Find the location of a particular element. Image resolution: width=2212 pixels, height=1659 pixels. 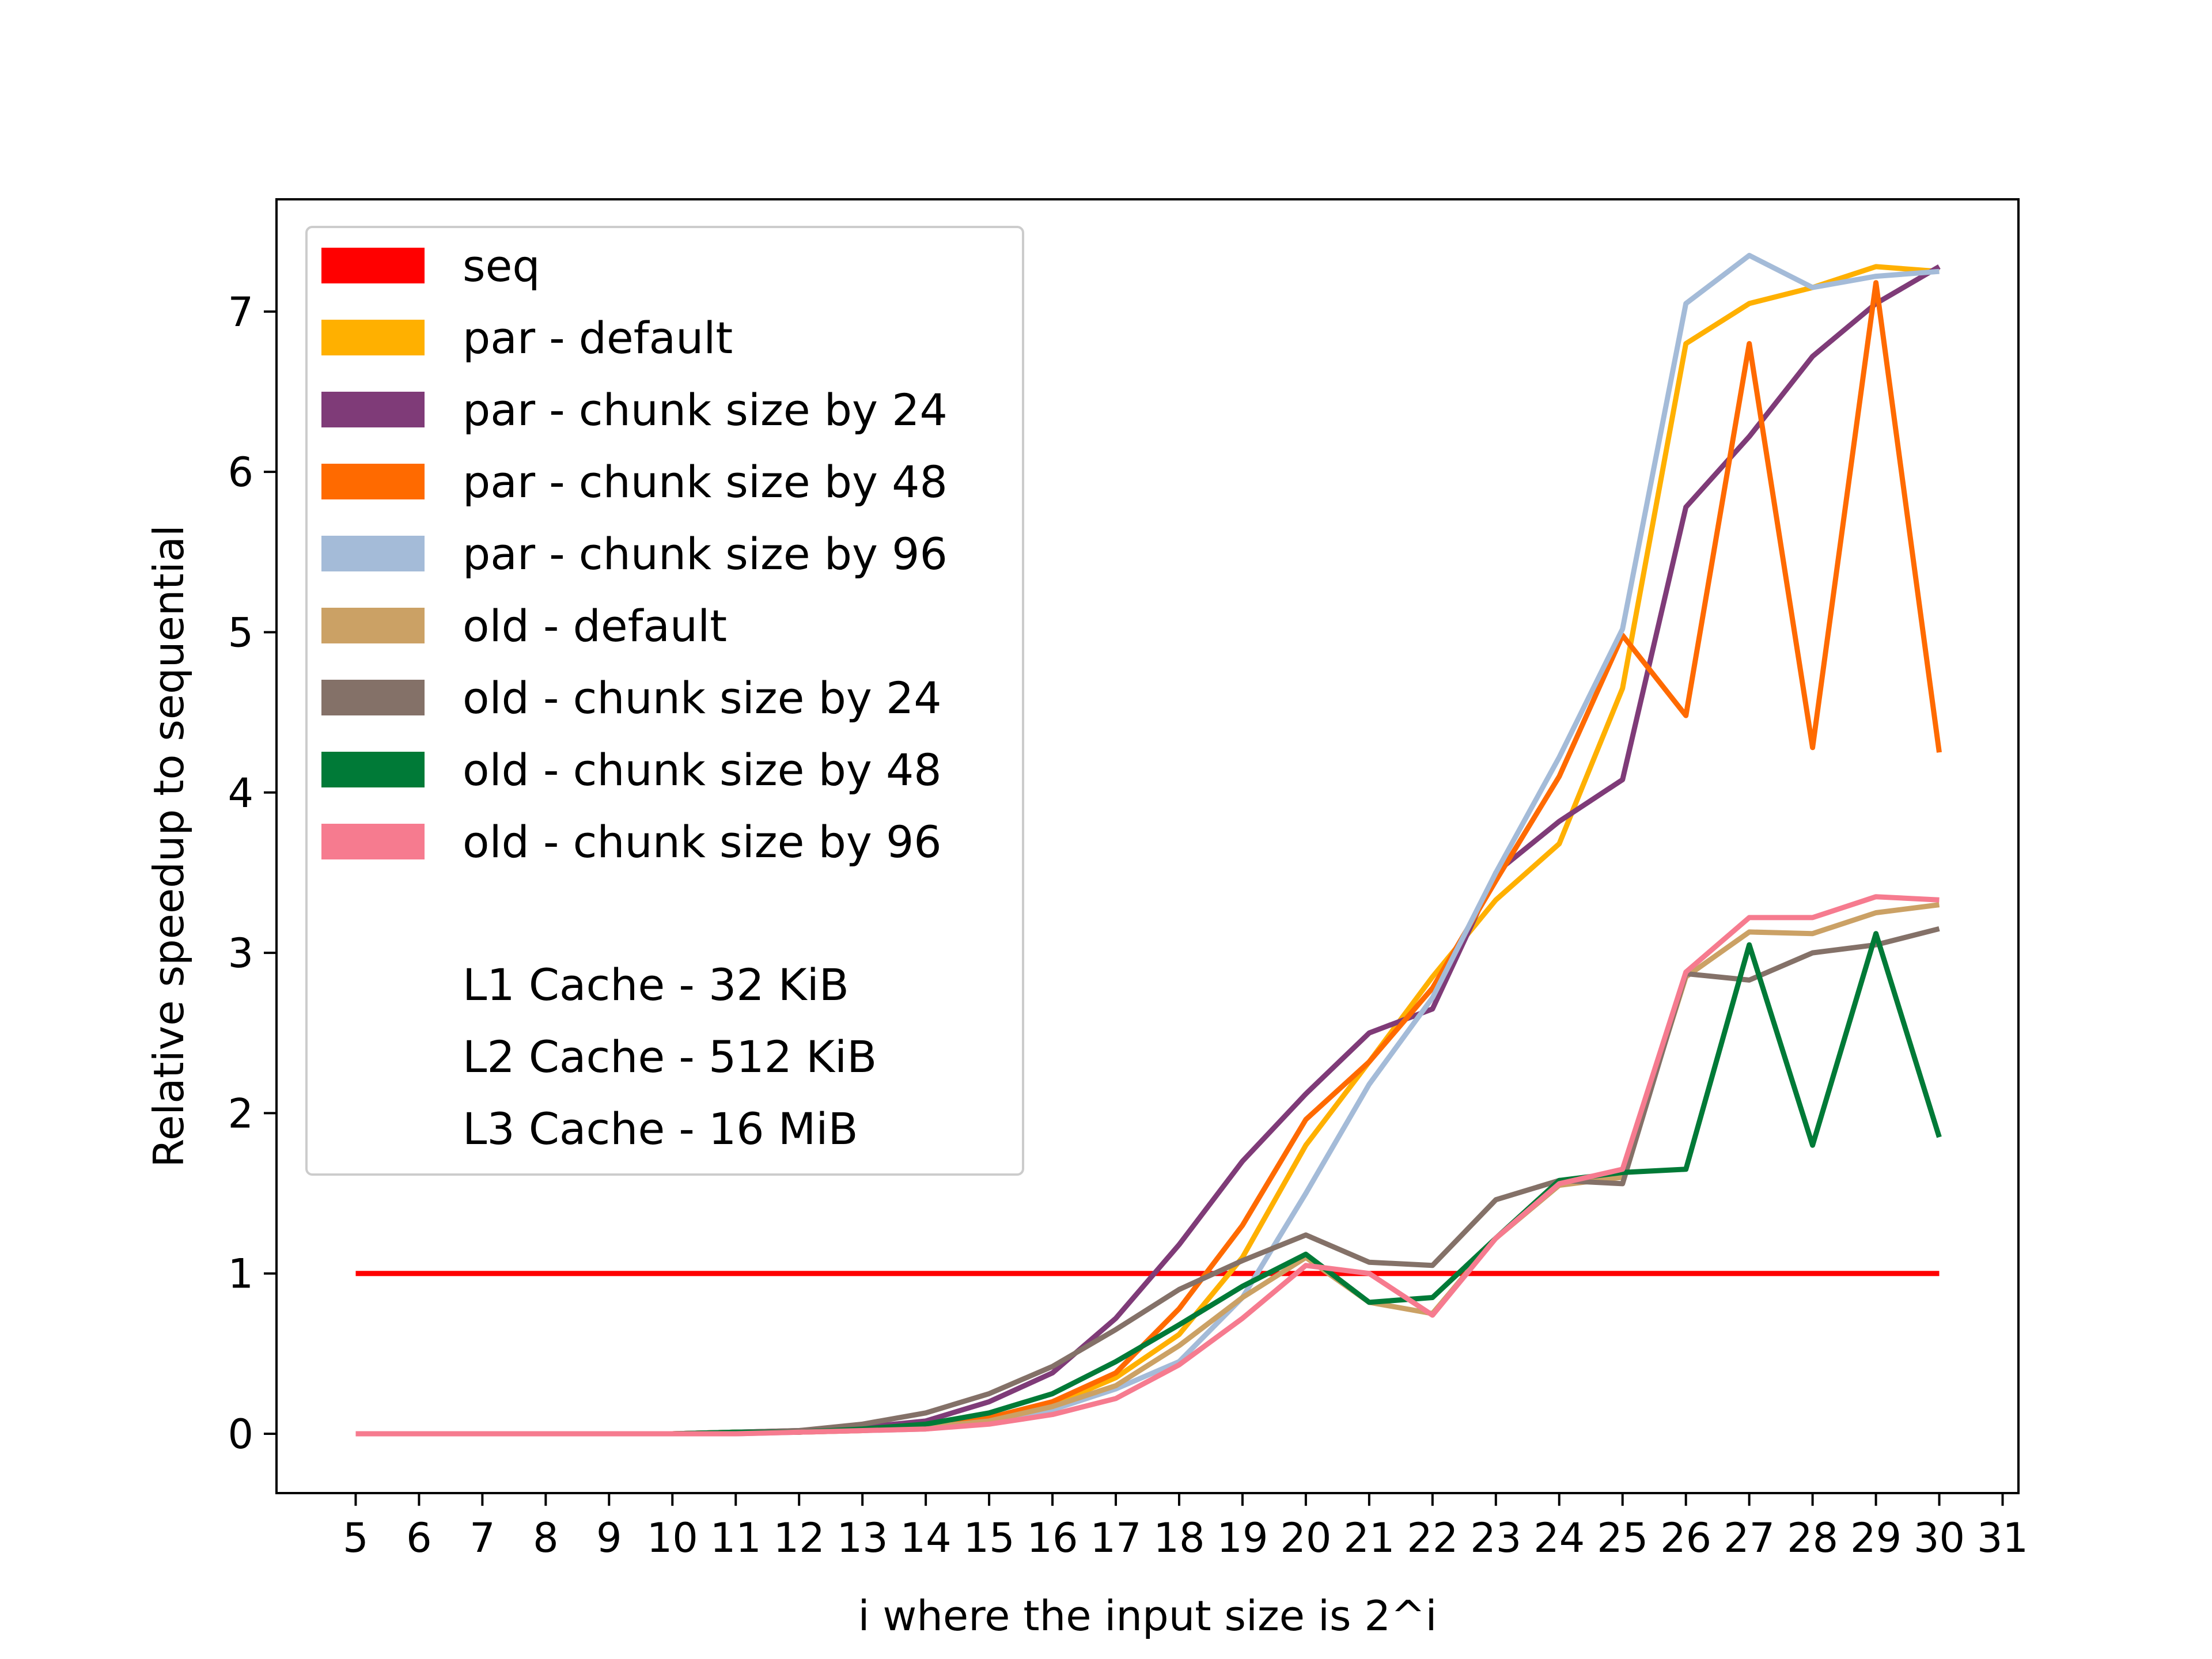

x-axis-title: i where the input size is 2^i is located at coordinates (1147, 1616).